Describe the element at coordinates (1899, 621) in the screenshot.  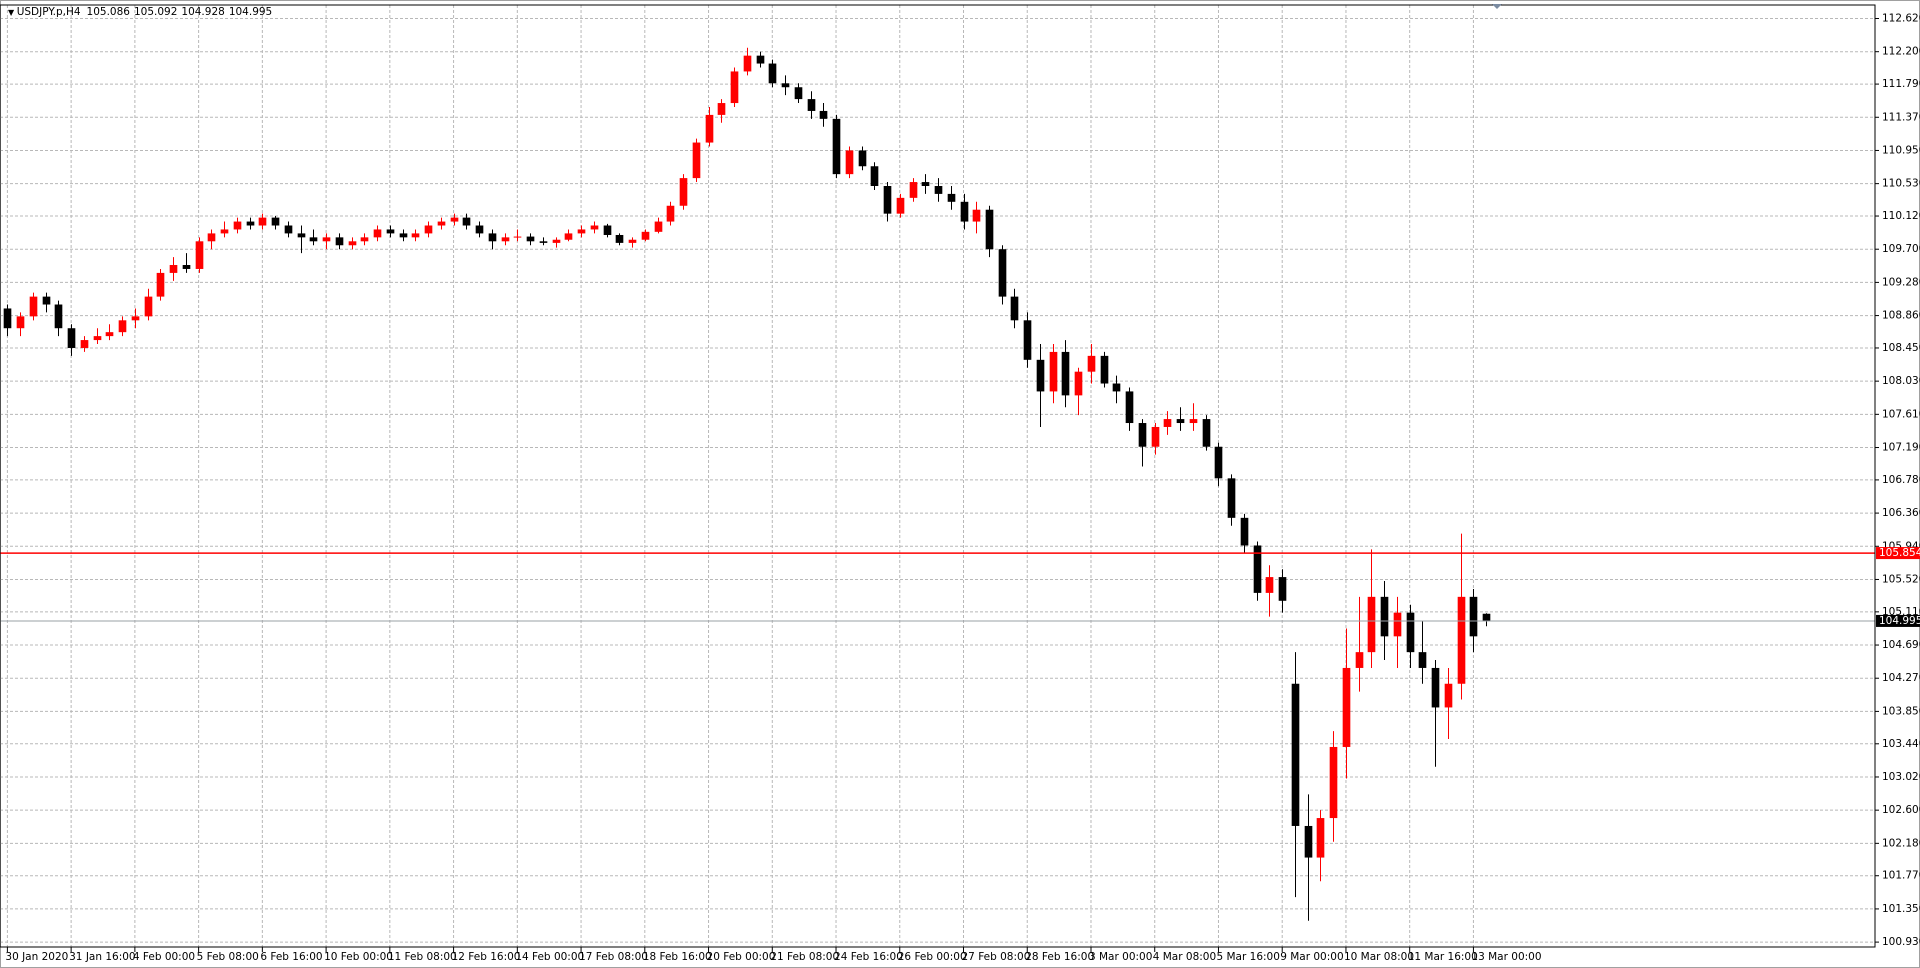
I see `price-label: 104.995` at that location.